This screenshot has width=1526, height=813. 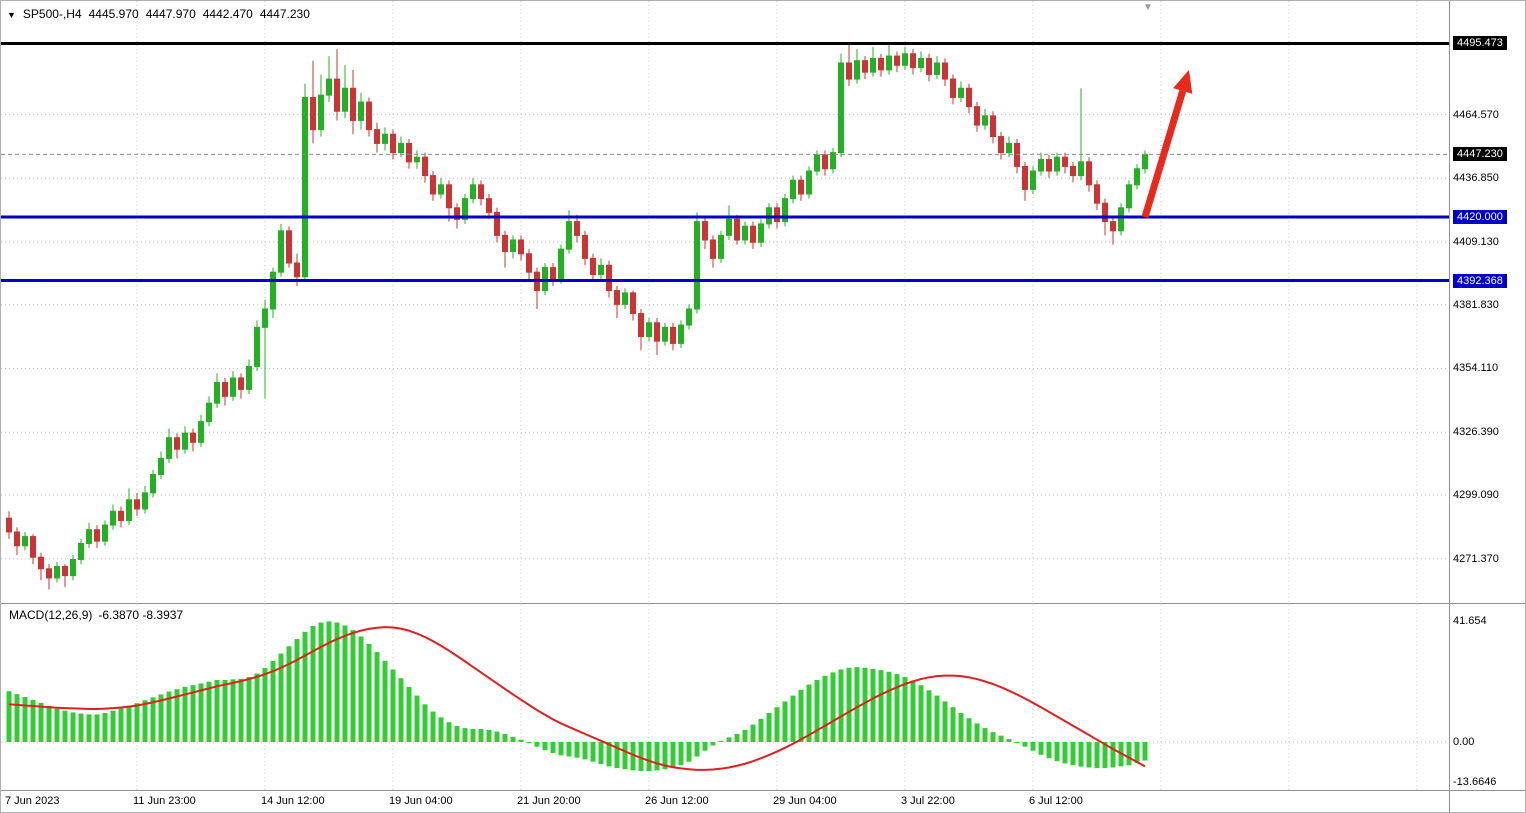 I want to click on forecast-arrow, so click(x=1167, y=144).